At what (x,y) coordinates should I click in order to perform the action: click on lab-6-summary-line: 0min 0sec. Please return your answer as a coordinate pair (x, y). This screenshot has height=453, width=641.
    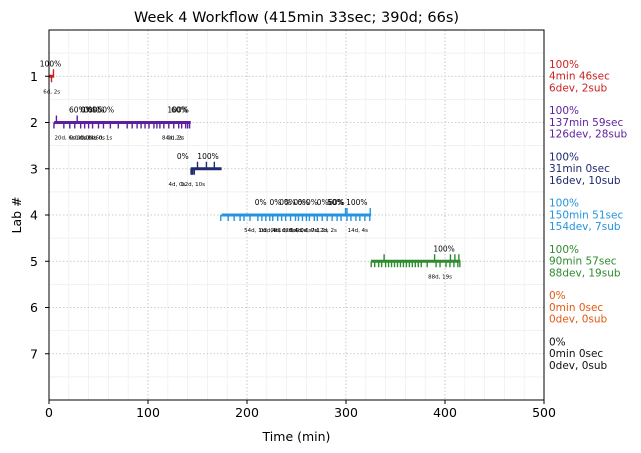
    Looking at the image, I should click on (576, 308).